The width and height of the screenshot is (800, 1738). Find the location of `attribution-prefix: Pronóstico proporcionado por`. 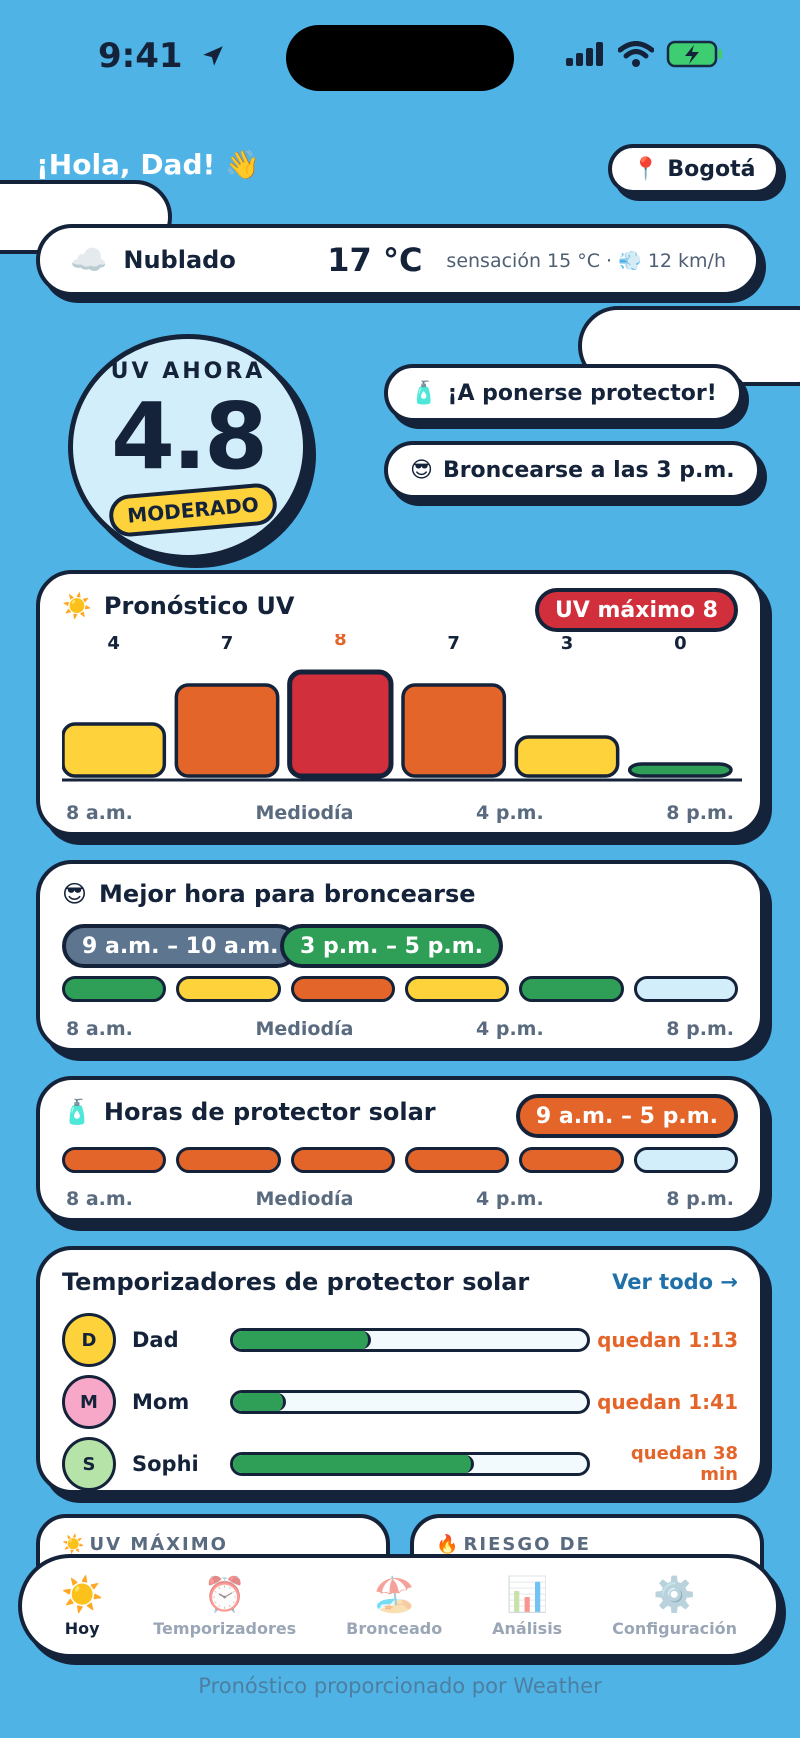

attribution-prefix: Pronóstico proporcionado por is located at coordinates (352, 1686).